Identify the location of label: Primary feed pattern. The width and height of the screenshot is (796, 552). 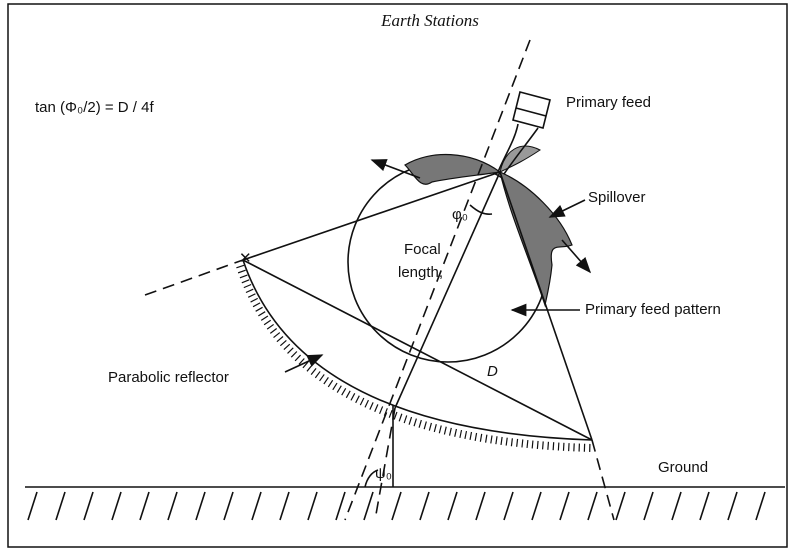
(653, 309).